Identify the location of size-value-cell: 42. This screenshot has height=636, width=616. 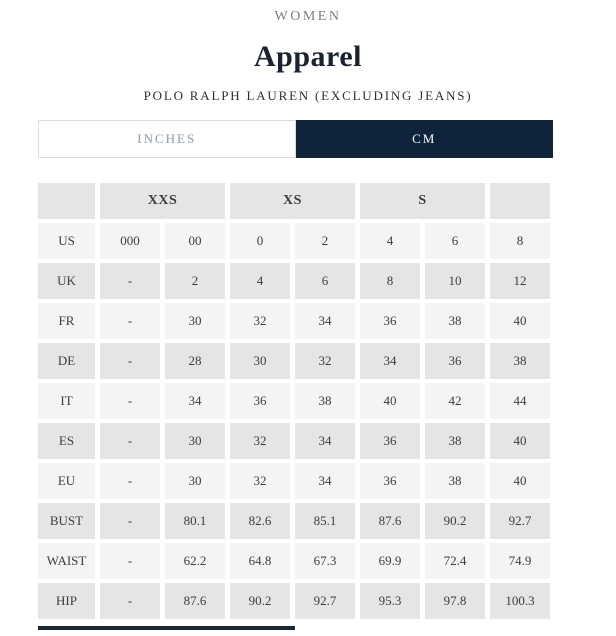
(455, 401).